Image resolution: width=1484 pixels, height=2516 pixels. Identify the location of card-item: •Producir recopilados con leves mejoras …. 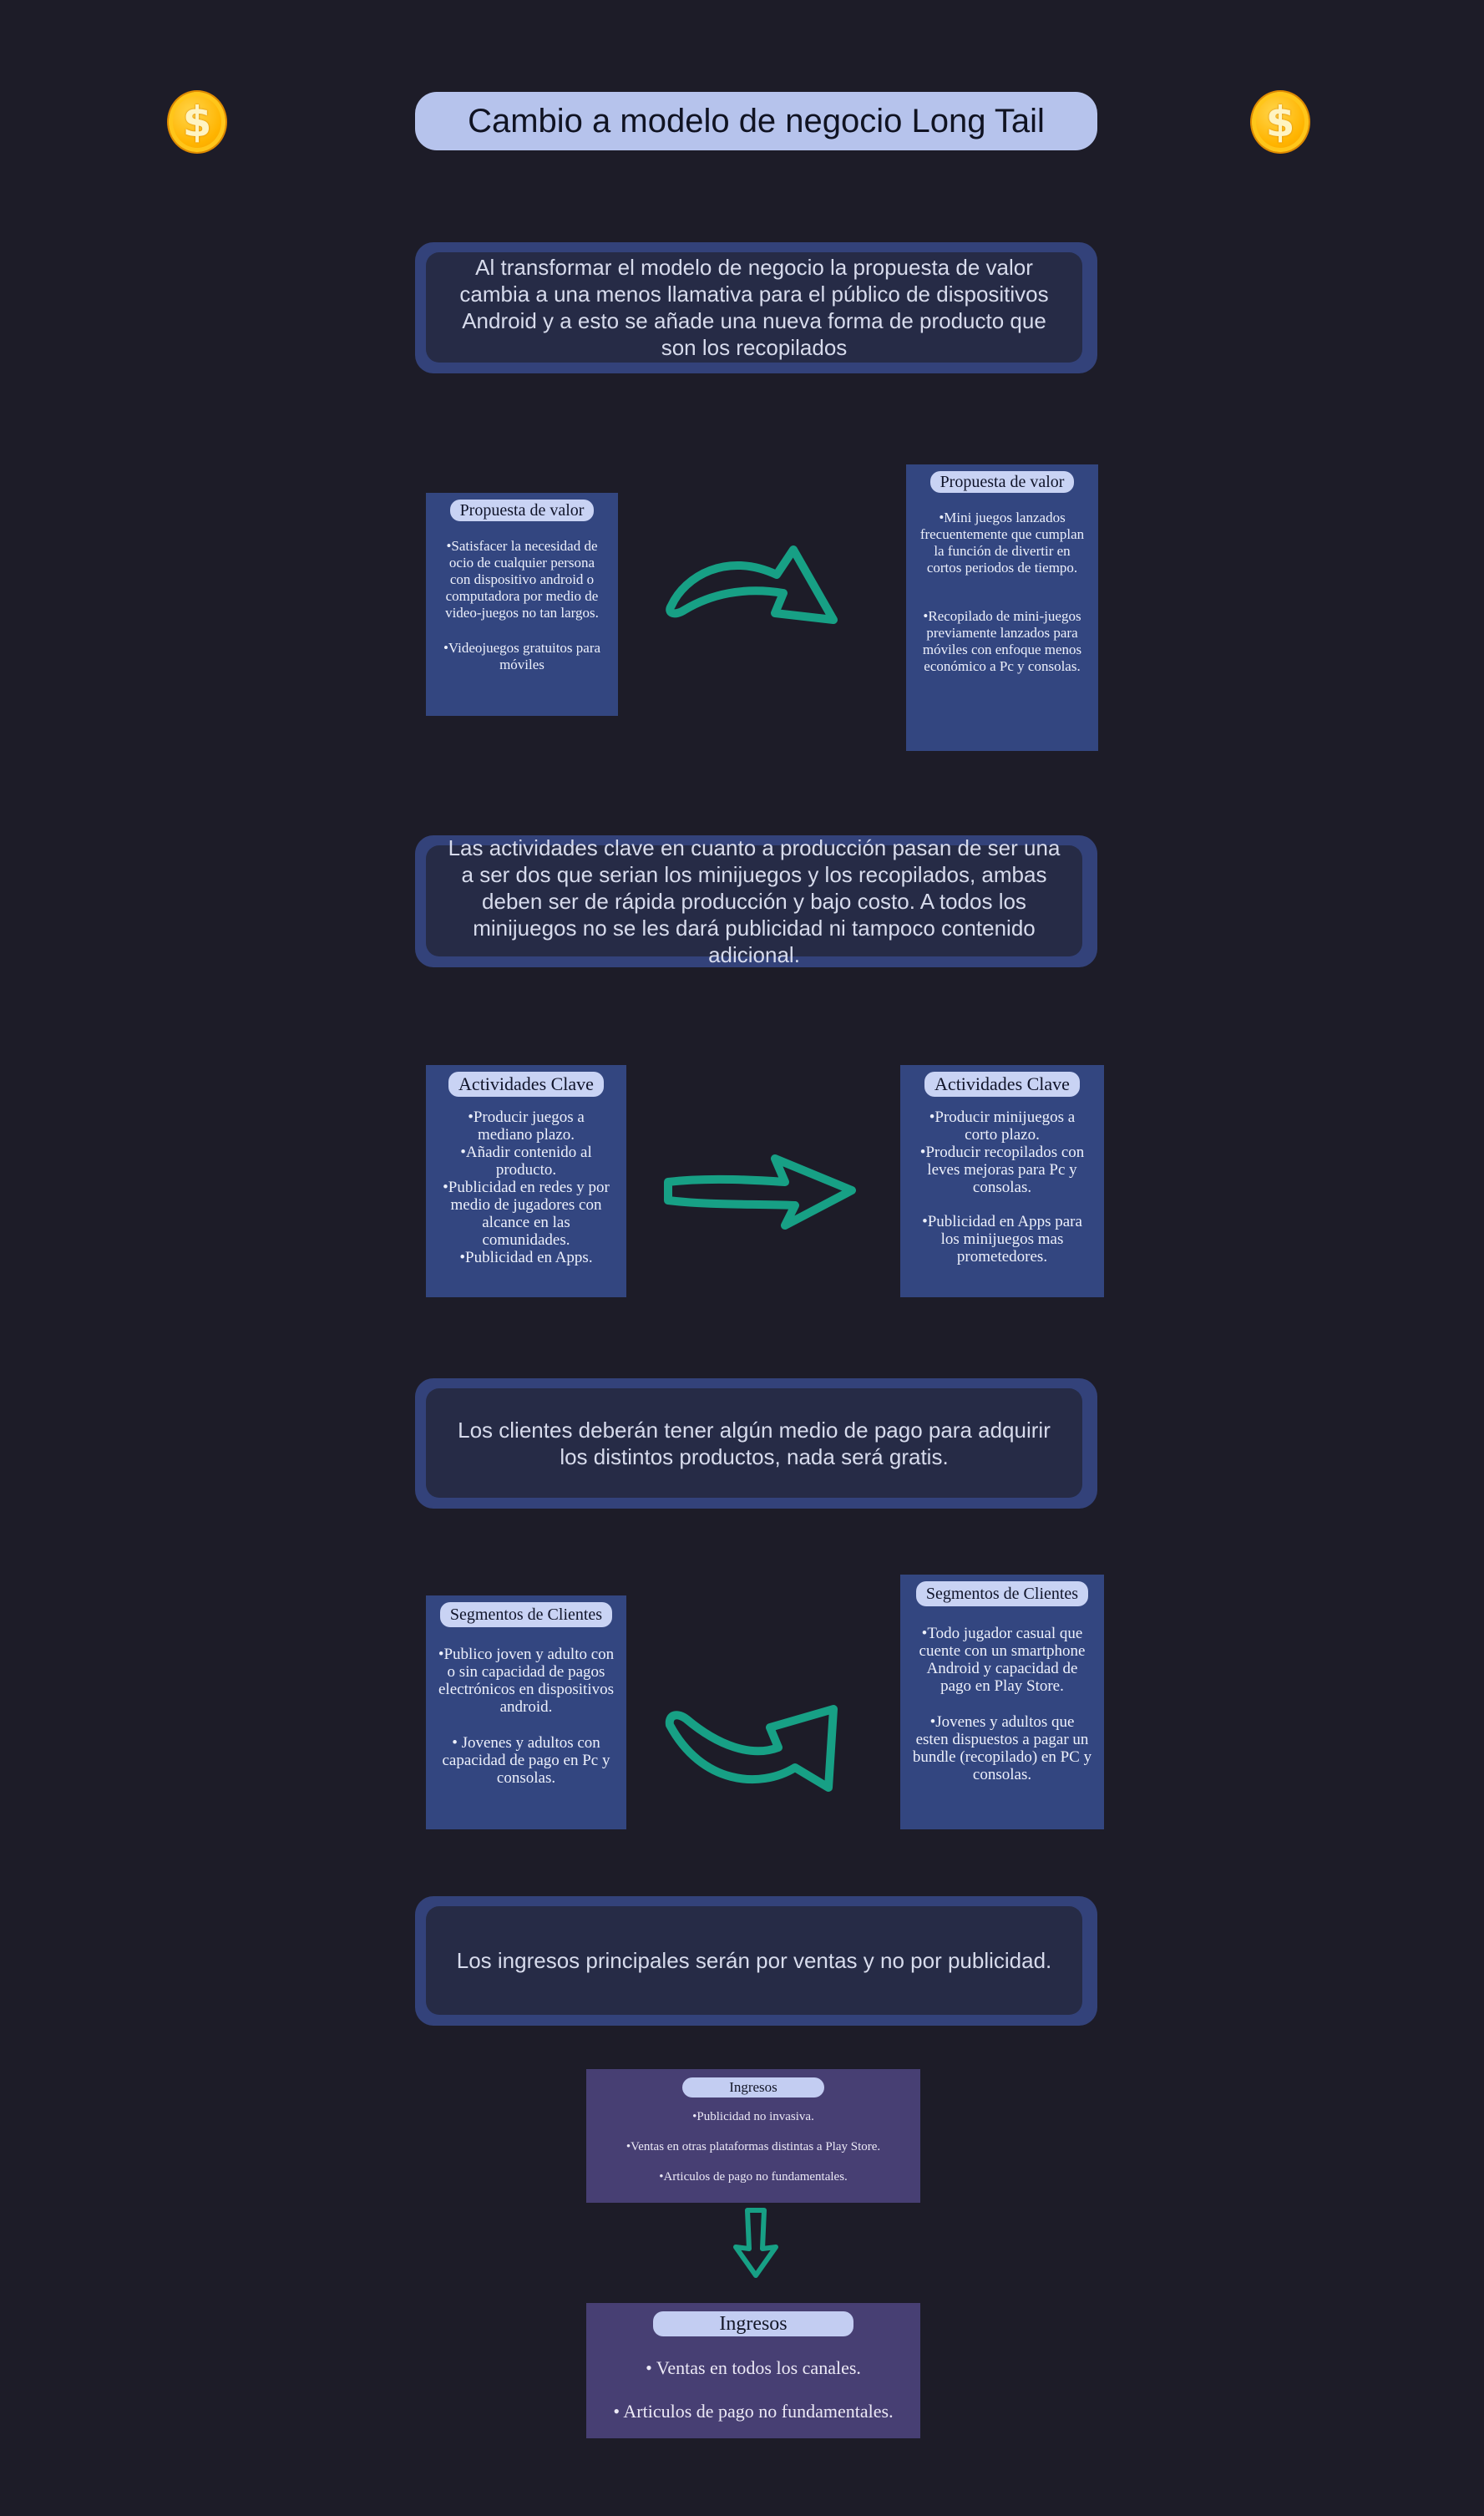
(1002, 1170).